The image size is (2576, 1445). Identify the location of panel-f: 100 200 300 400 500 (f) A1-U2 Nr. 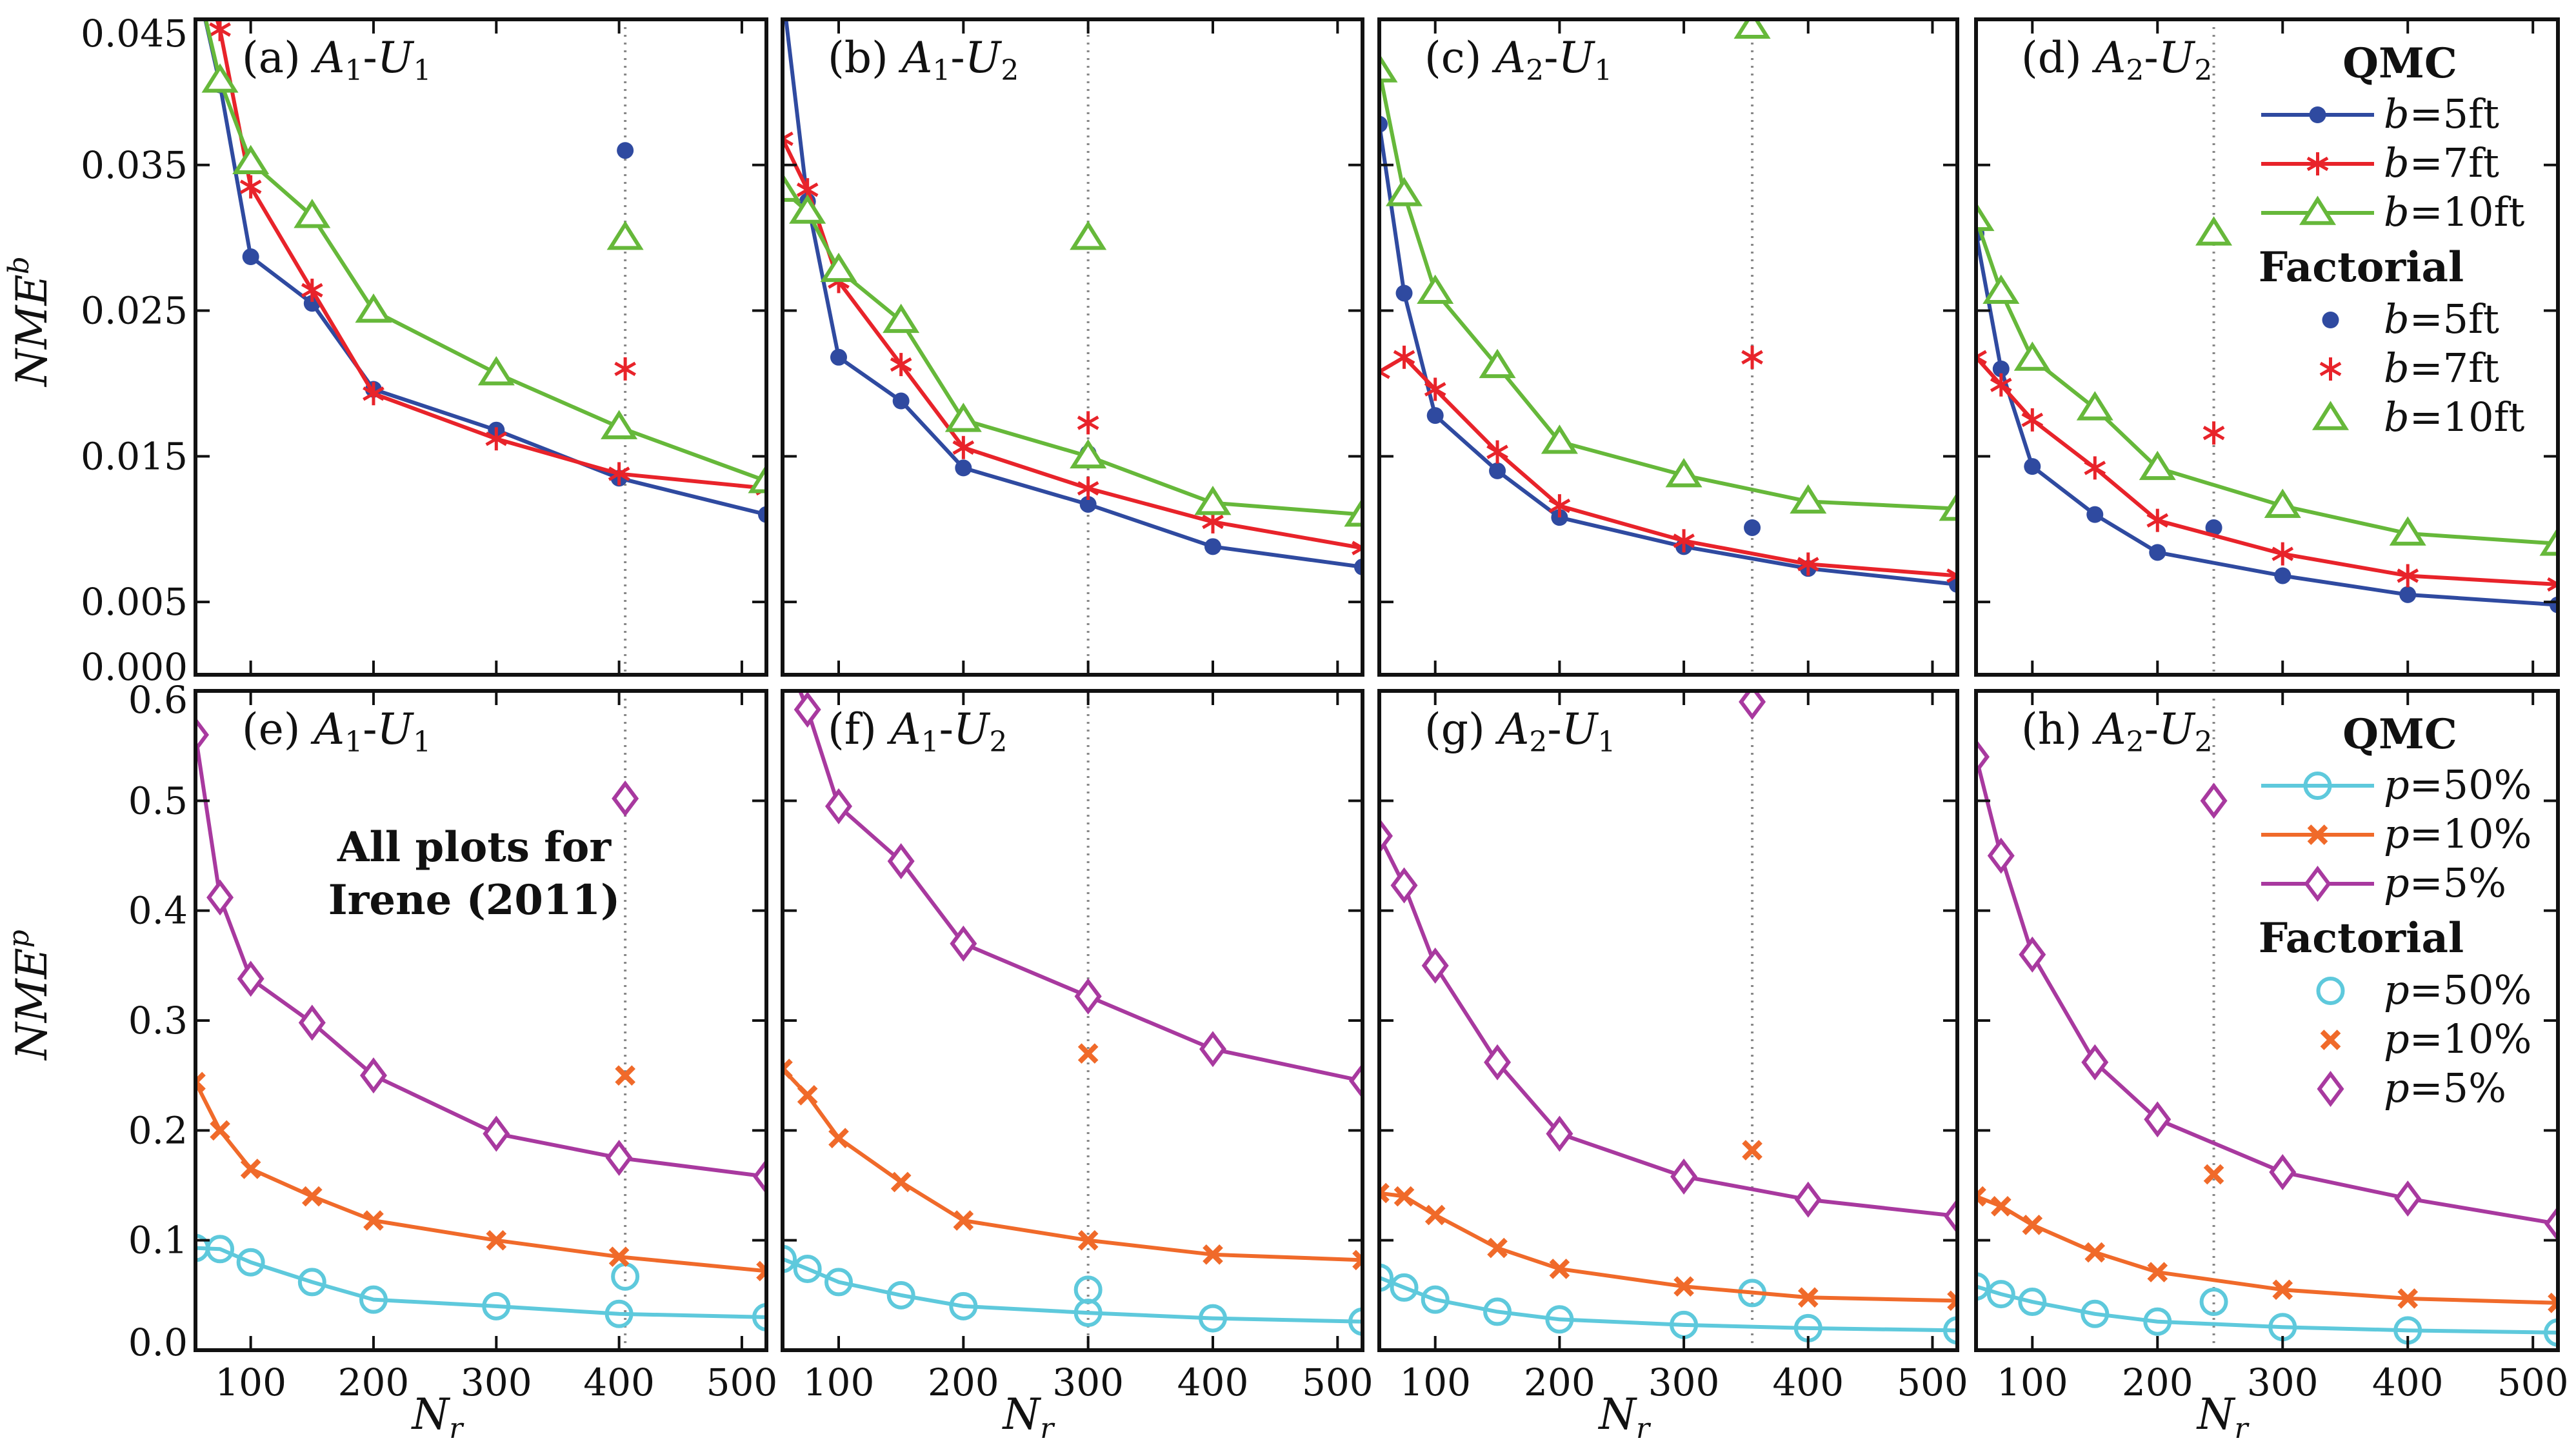
(1077, 1067).